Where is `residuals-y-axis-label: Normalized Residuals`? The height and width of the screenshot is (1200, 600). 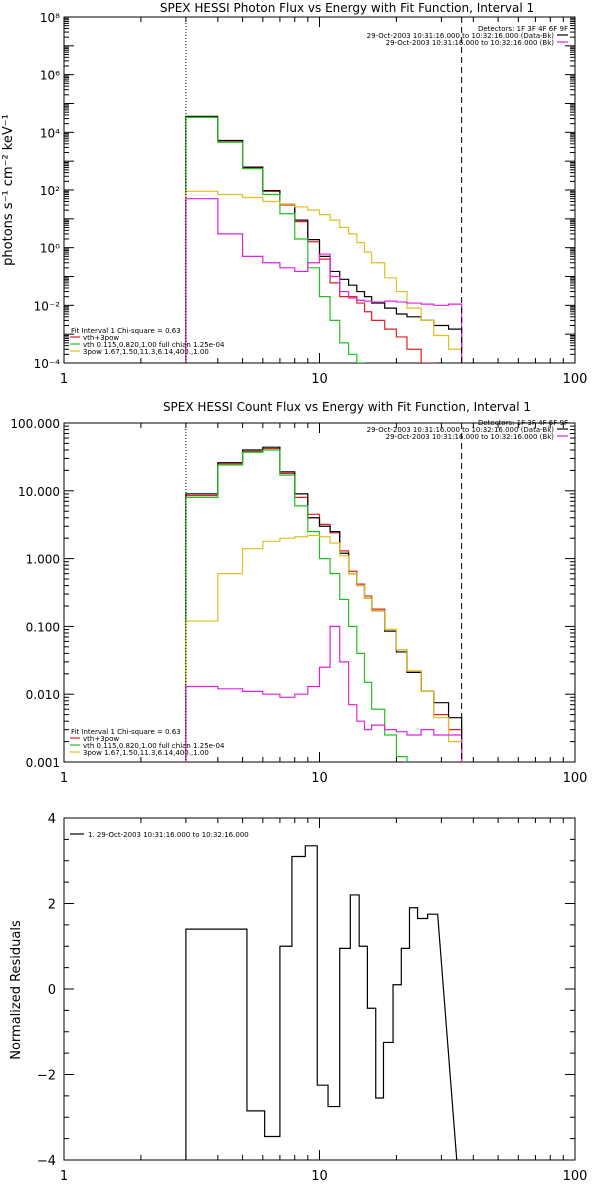 residuals-y-axis-label: Normalized Residuals is located at coordinates (16, 990).